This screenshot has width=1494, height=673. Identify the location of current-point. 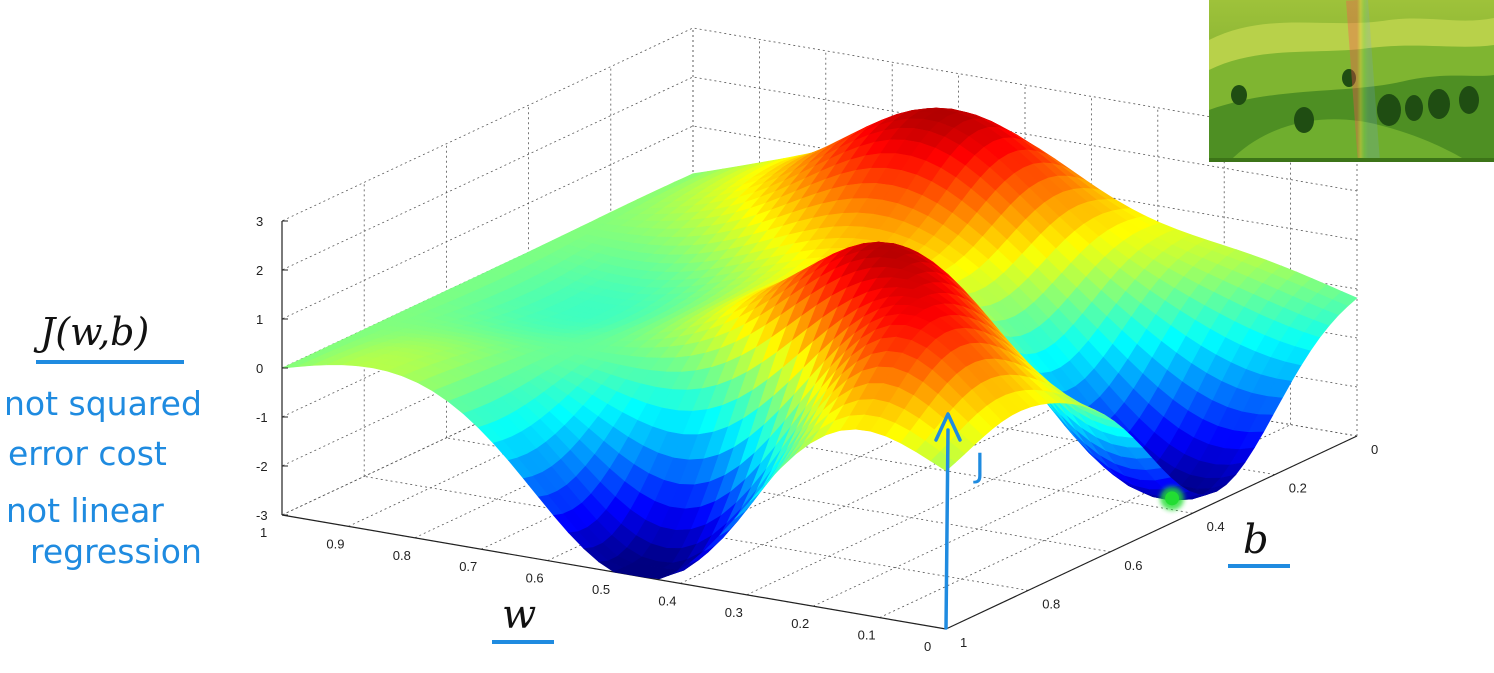
(1172, 498).